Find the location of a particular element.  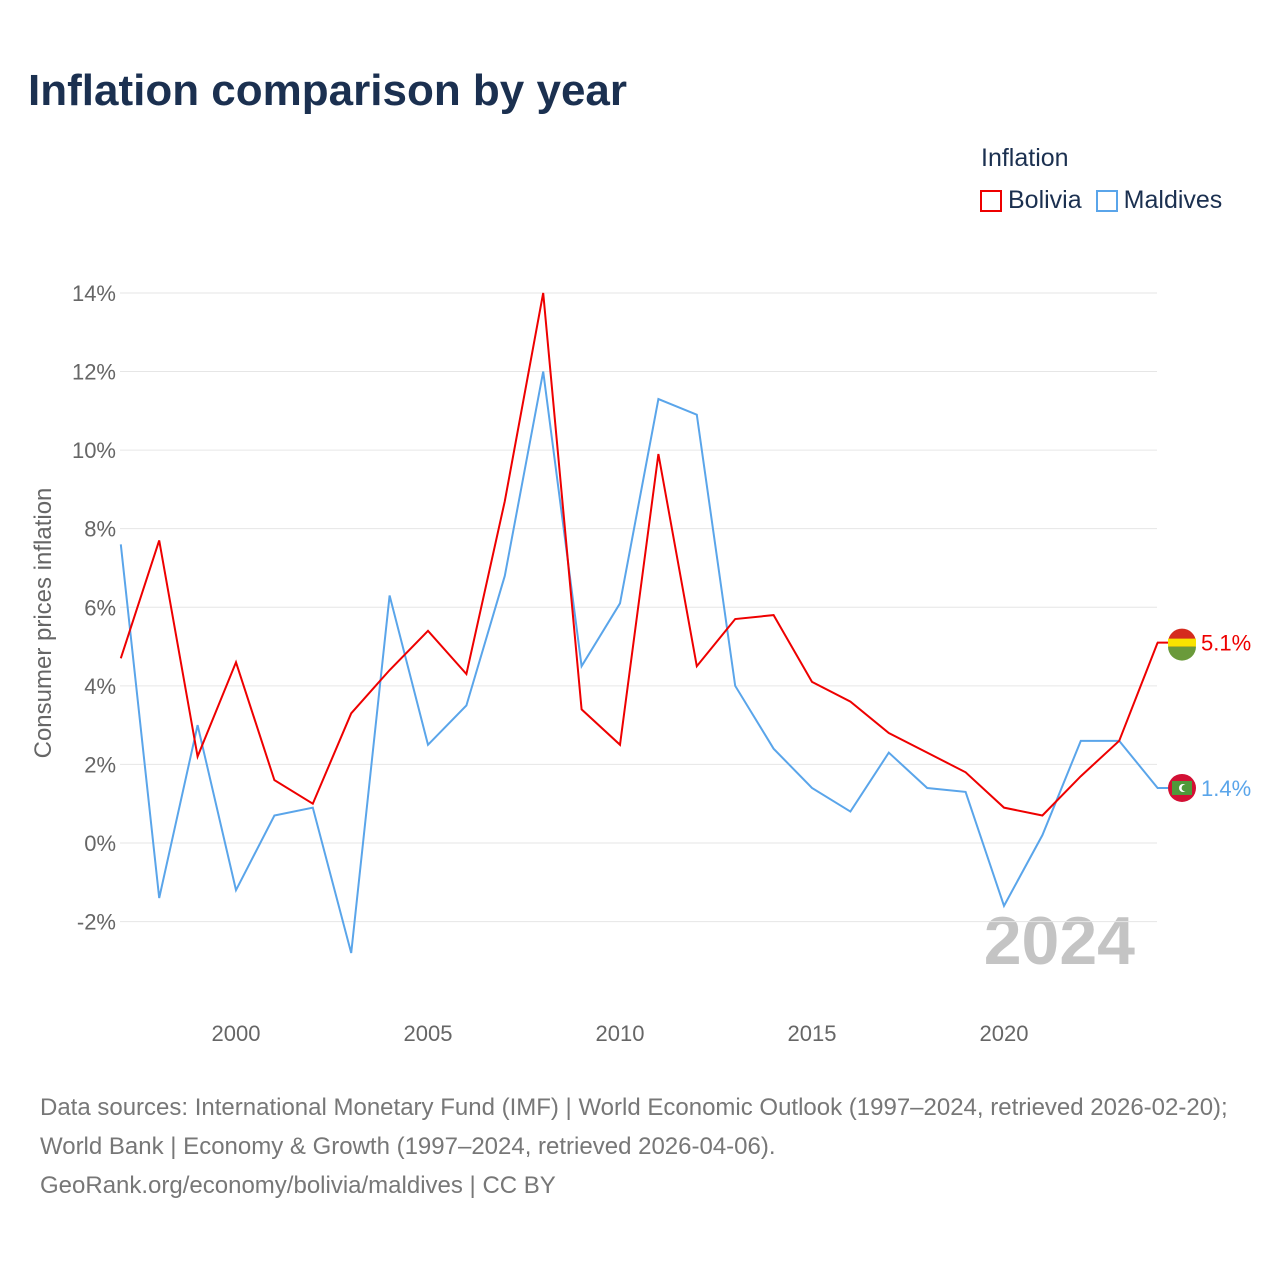

end-value-label-bolivia: 5.1% is located at coordinates (1226, 643).